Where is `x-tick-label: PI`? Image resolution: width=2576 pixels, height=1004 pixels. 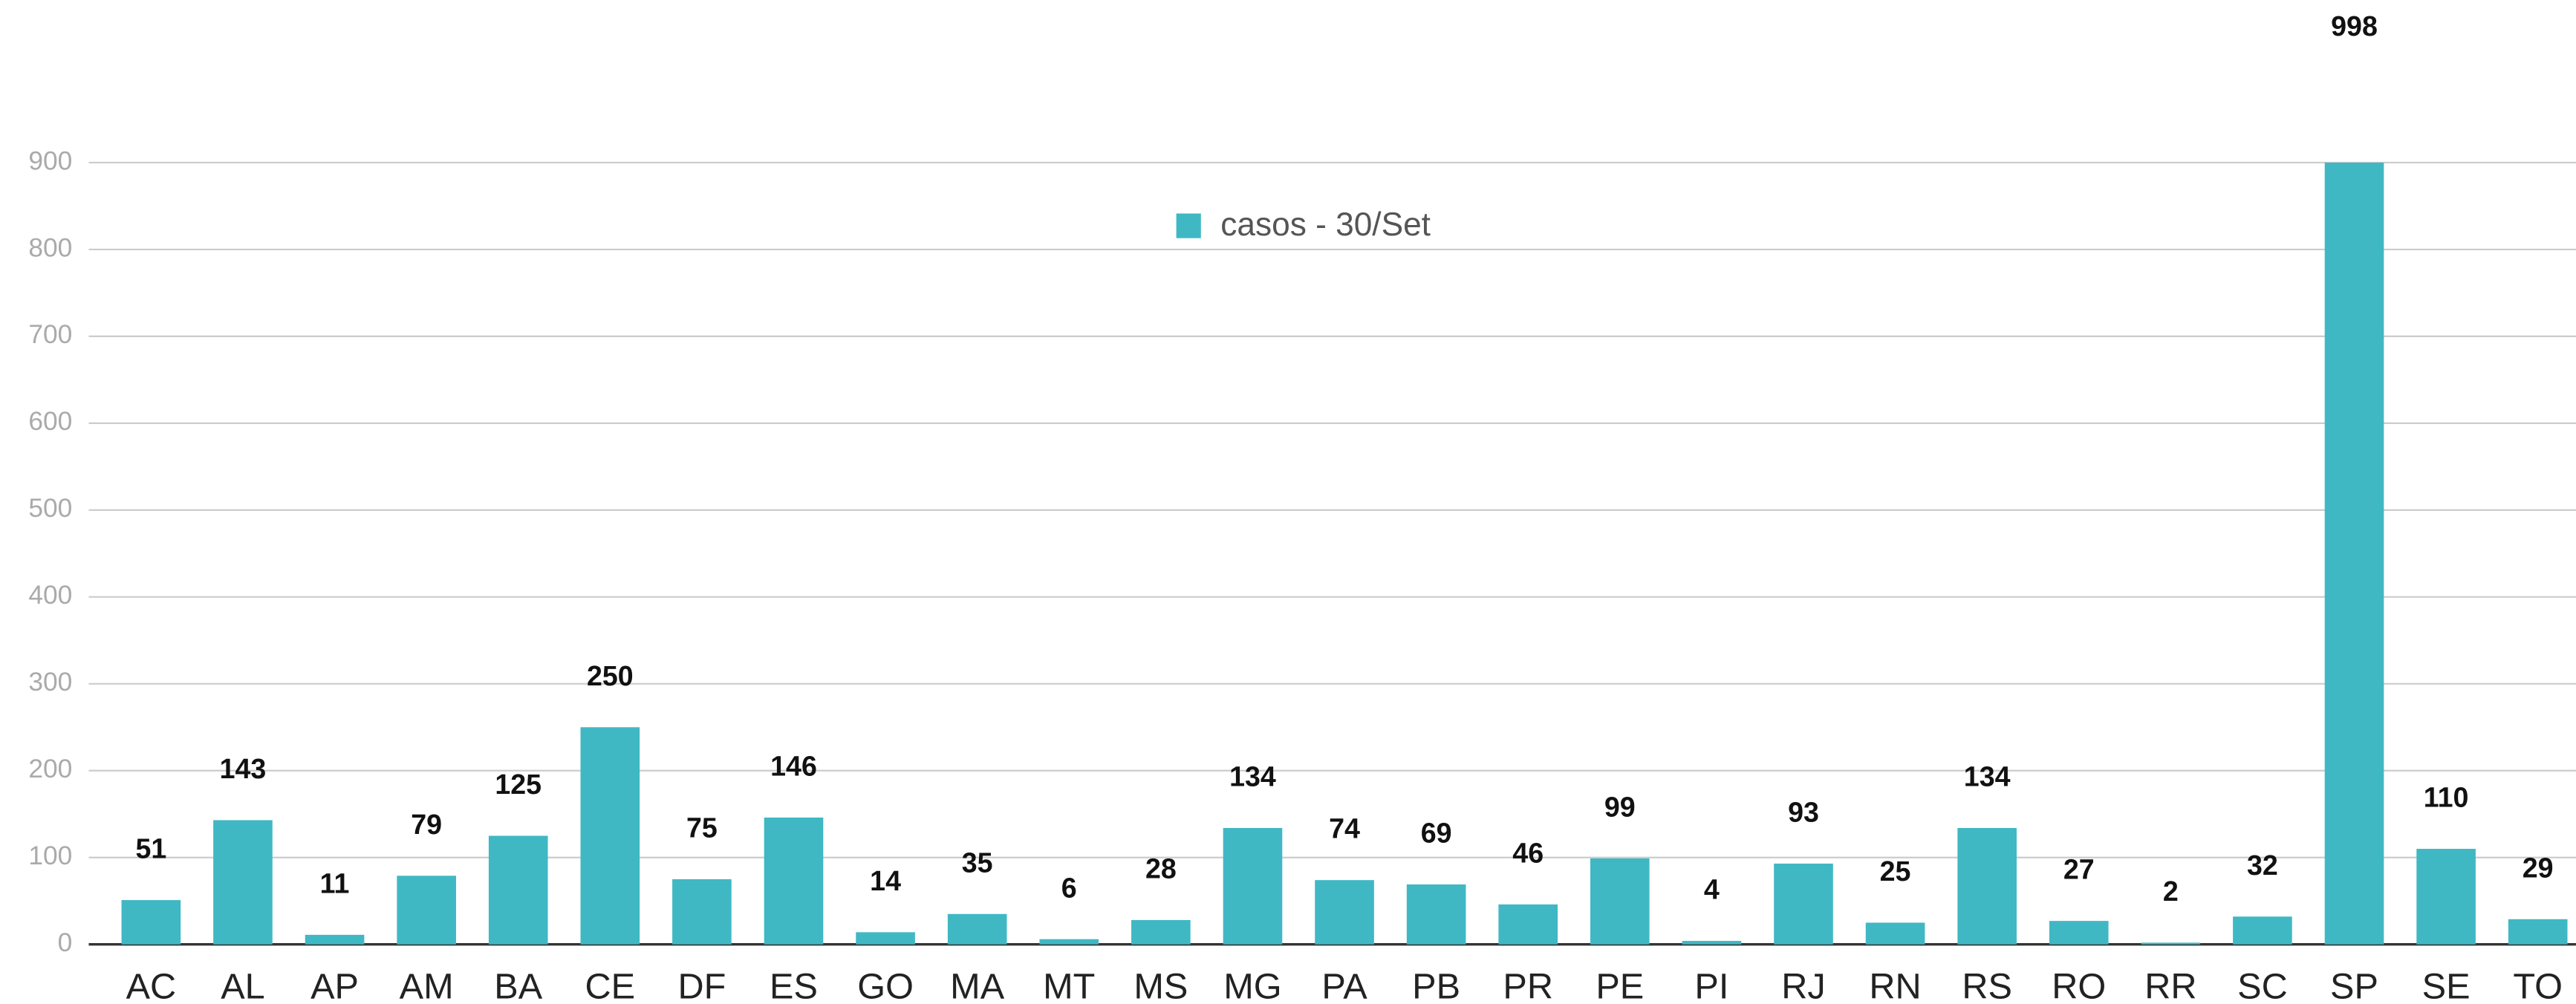 x-tick-label: PI is located at coordinates (1711, 985).